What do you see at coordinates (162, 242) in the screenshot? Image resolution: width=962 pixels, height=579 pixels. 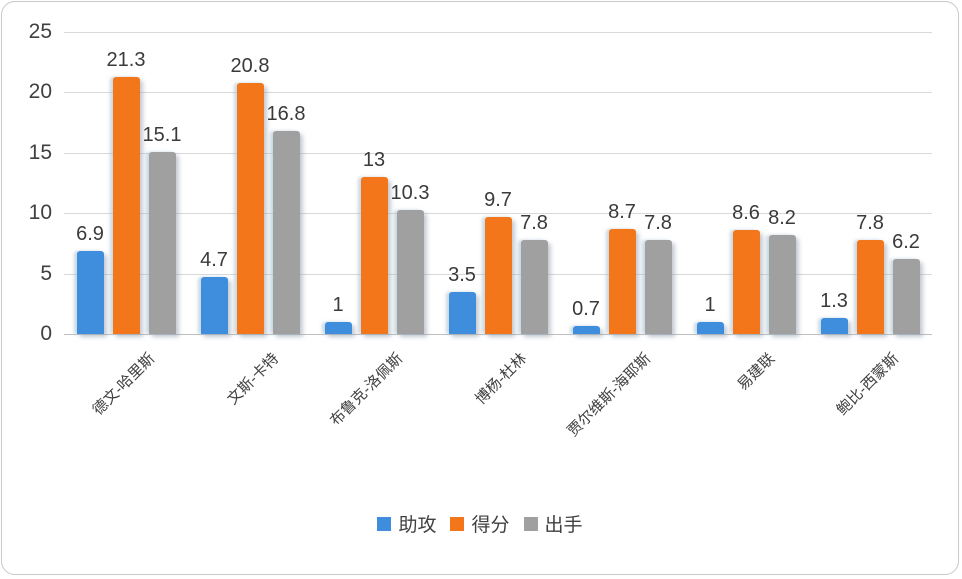 I see `bar-出手-1` at bounding box center [162, 242].